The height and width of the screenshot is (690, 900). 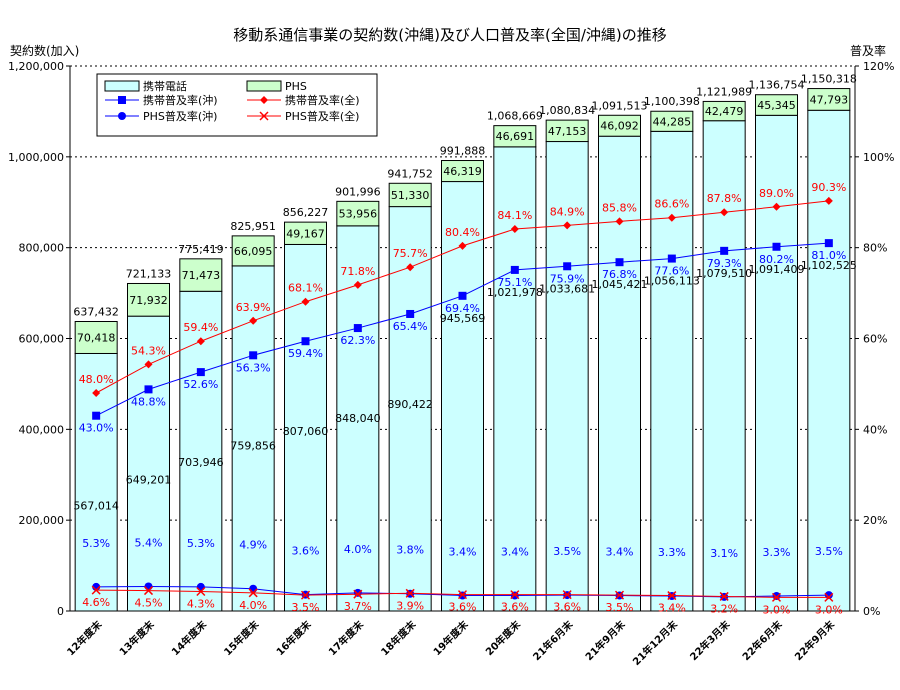 I want to click on cellular-value-label: 1,045,421, so click(x=620, y=284).